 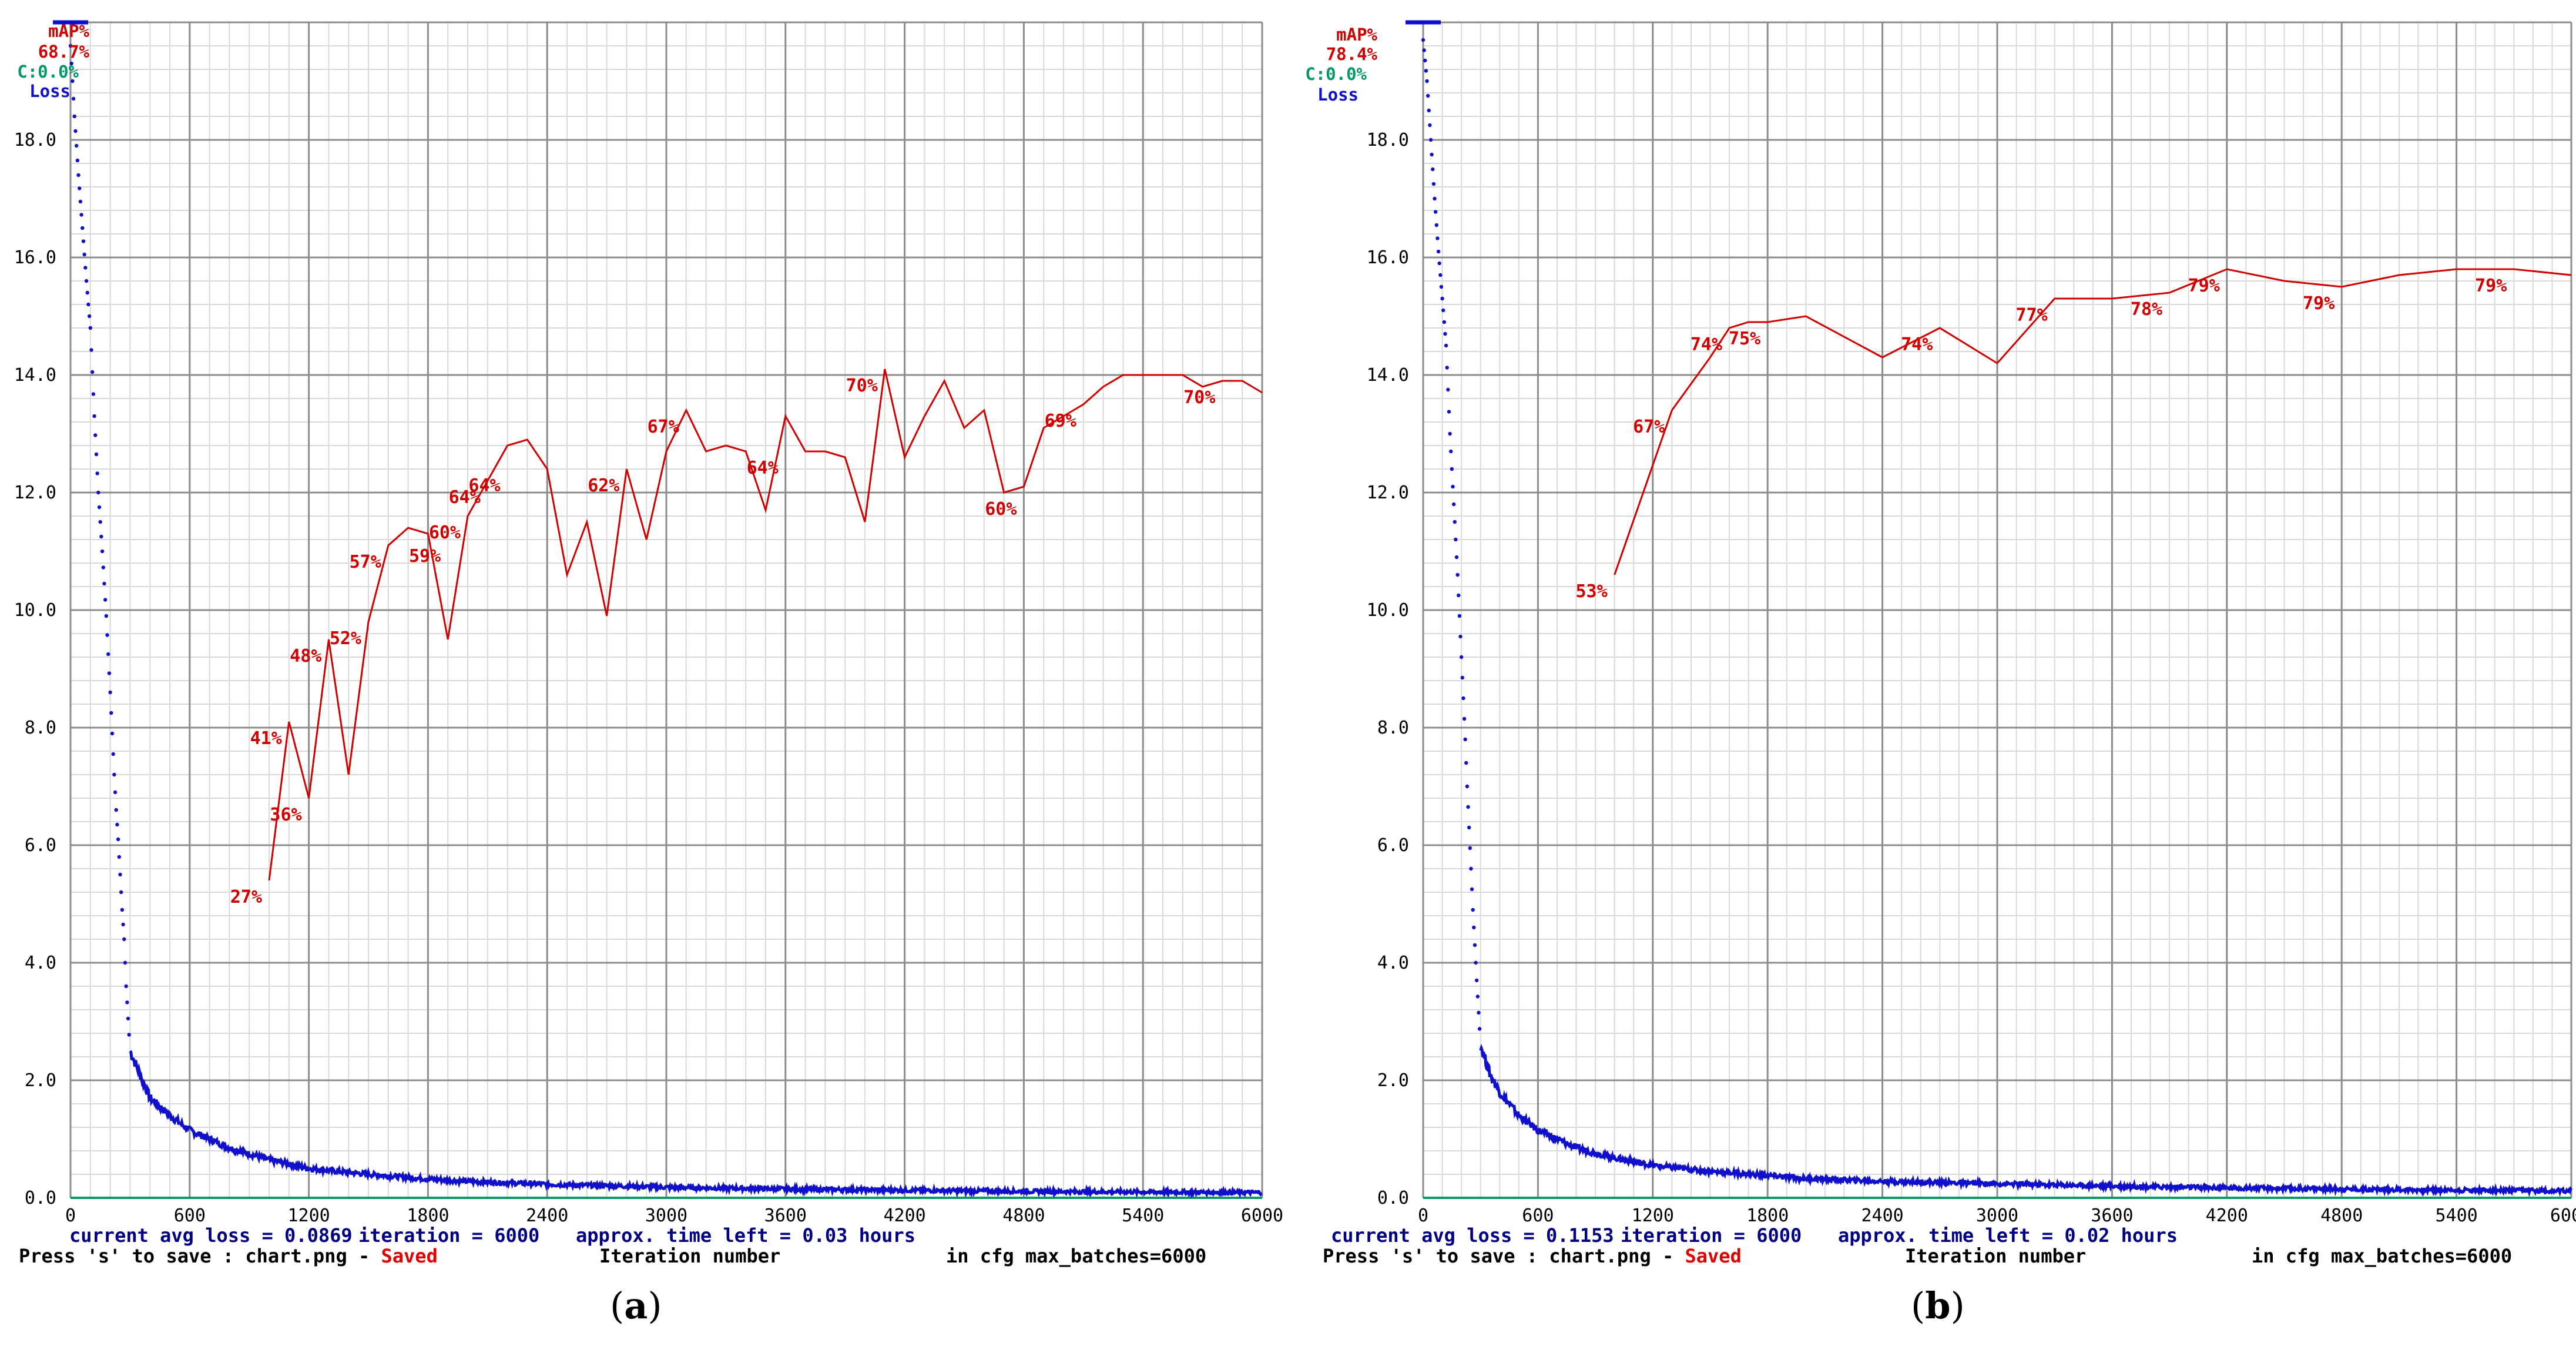 I want to click on map-value-label: 48%, so click(x=306, y=656).